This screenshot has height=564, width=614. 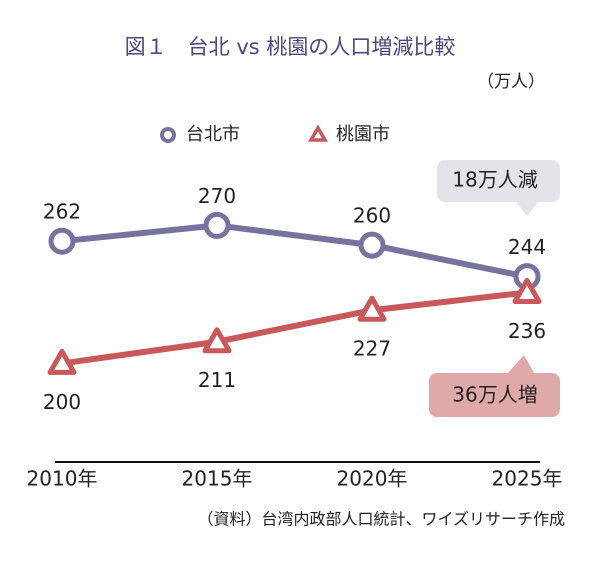 What do you see at coordinates (381, 519) in the screenshot?
I see `source-note: （資料）台湾内政部人口統計、ワイズリサーチ作成` at bounding box center [381, 519].